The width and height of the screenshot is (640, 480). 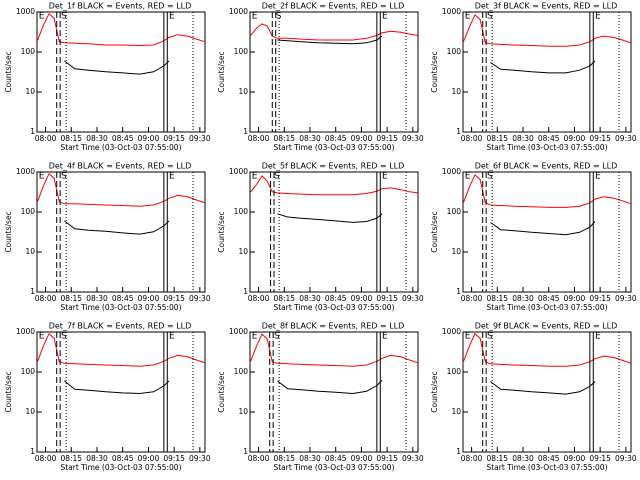 What do you see at coordinates (120, 166) in the screenshot?
I see `chart-title: Det_4f BLACK = Events, RED = LLD` at bounding box center [120, 166].